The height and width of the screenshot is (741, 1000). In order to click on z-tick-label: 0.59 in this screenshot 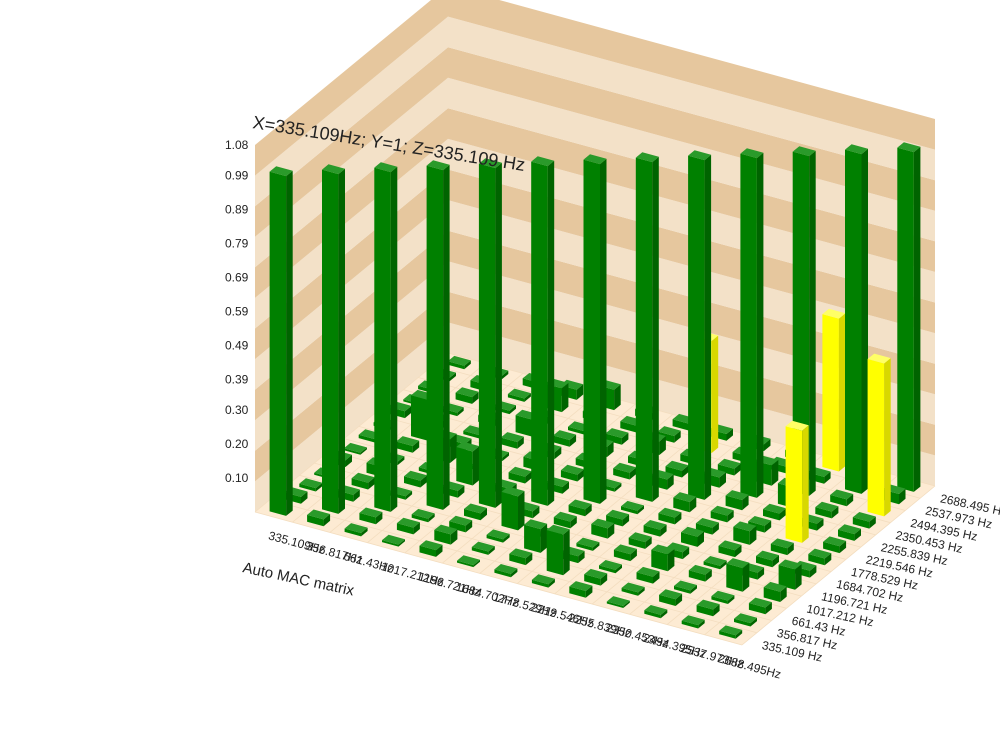, I will do `click(237, 312)`.